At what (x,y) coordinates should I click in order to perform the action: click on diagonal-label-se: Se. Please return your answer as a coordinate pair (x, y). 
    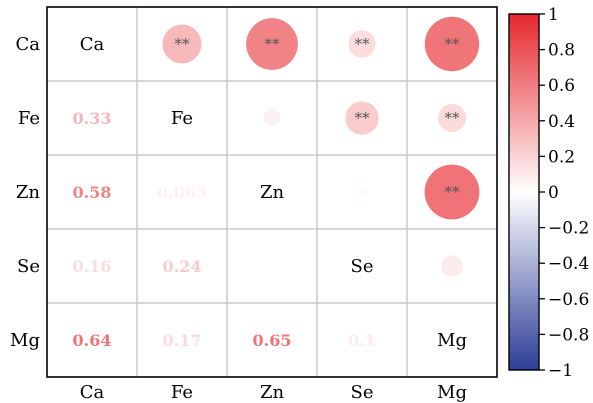
    Looking at the image, I should click on (362, 266).